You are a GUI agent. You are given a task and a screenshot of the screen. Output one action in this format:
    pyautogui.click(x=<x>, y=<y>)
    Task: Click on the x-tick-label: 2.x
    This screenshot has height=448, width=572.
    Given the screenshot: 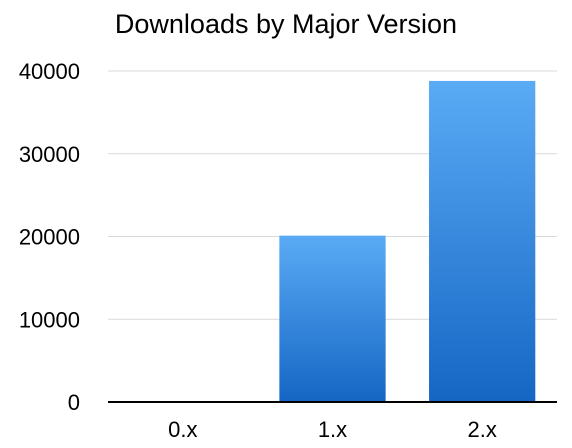 What is the action you would take?
    pyautogui.click(x=481, y=429)
    